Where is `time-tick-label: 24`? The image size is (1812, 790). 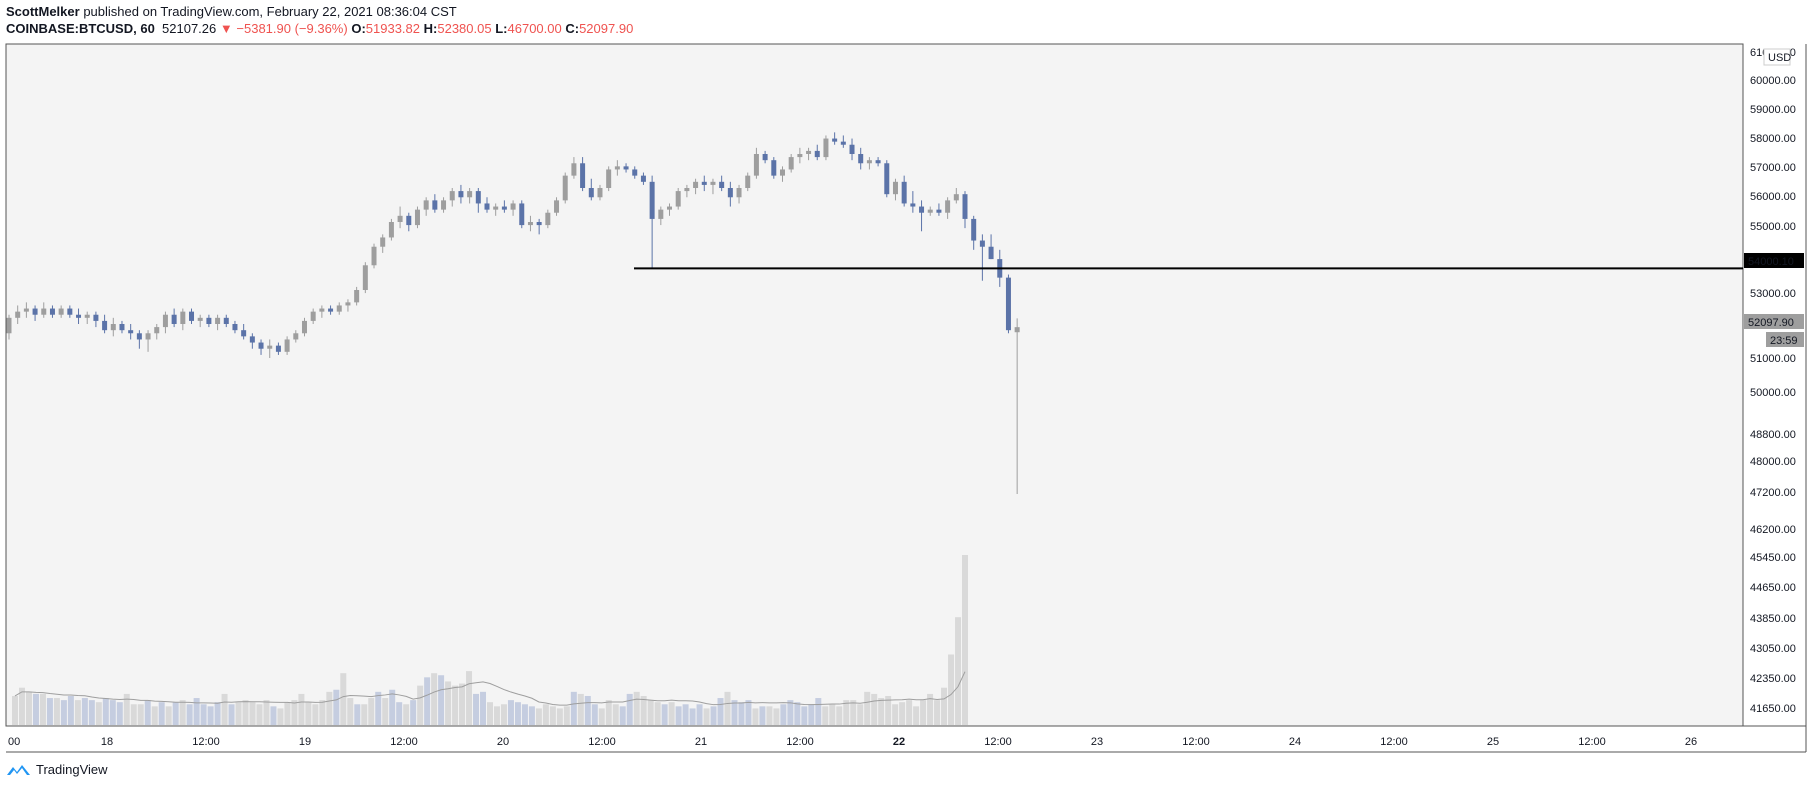 time-tick-label: 24 is located at coordinates (1295, 742).